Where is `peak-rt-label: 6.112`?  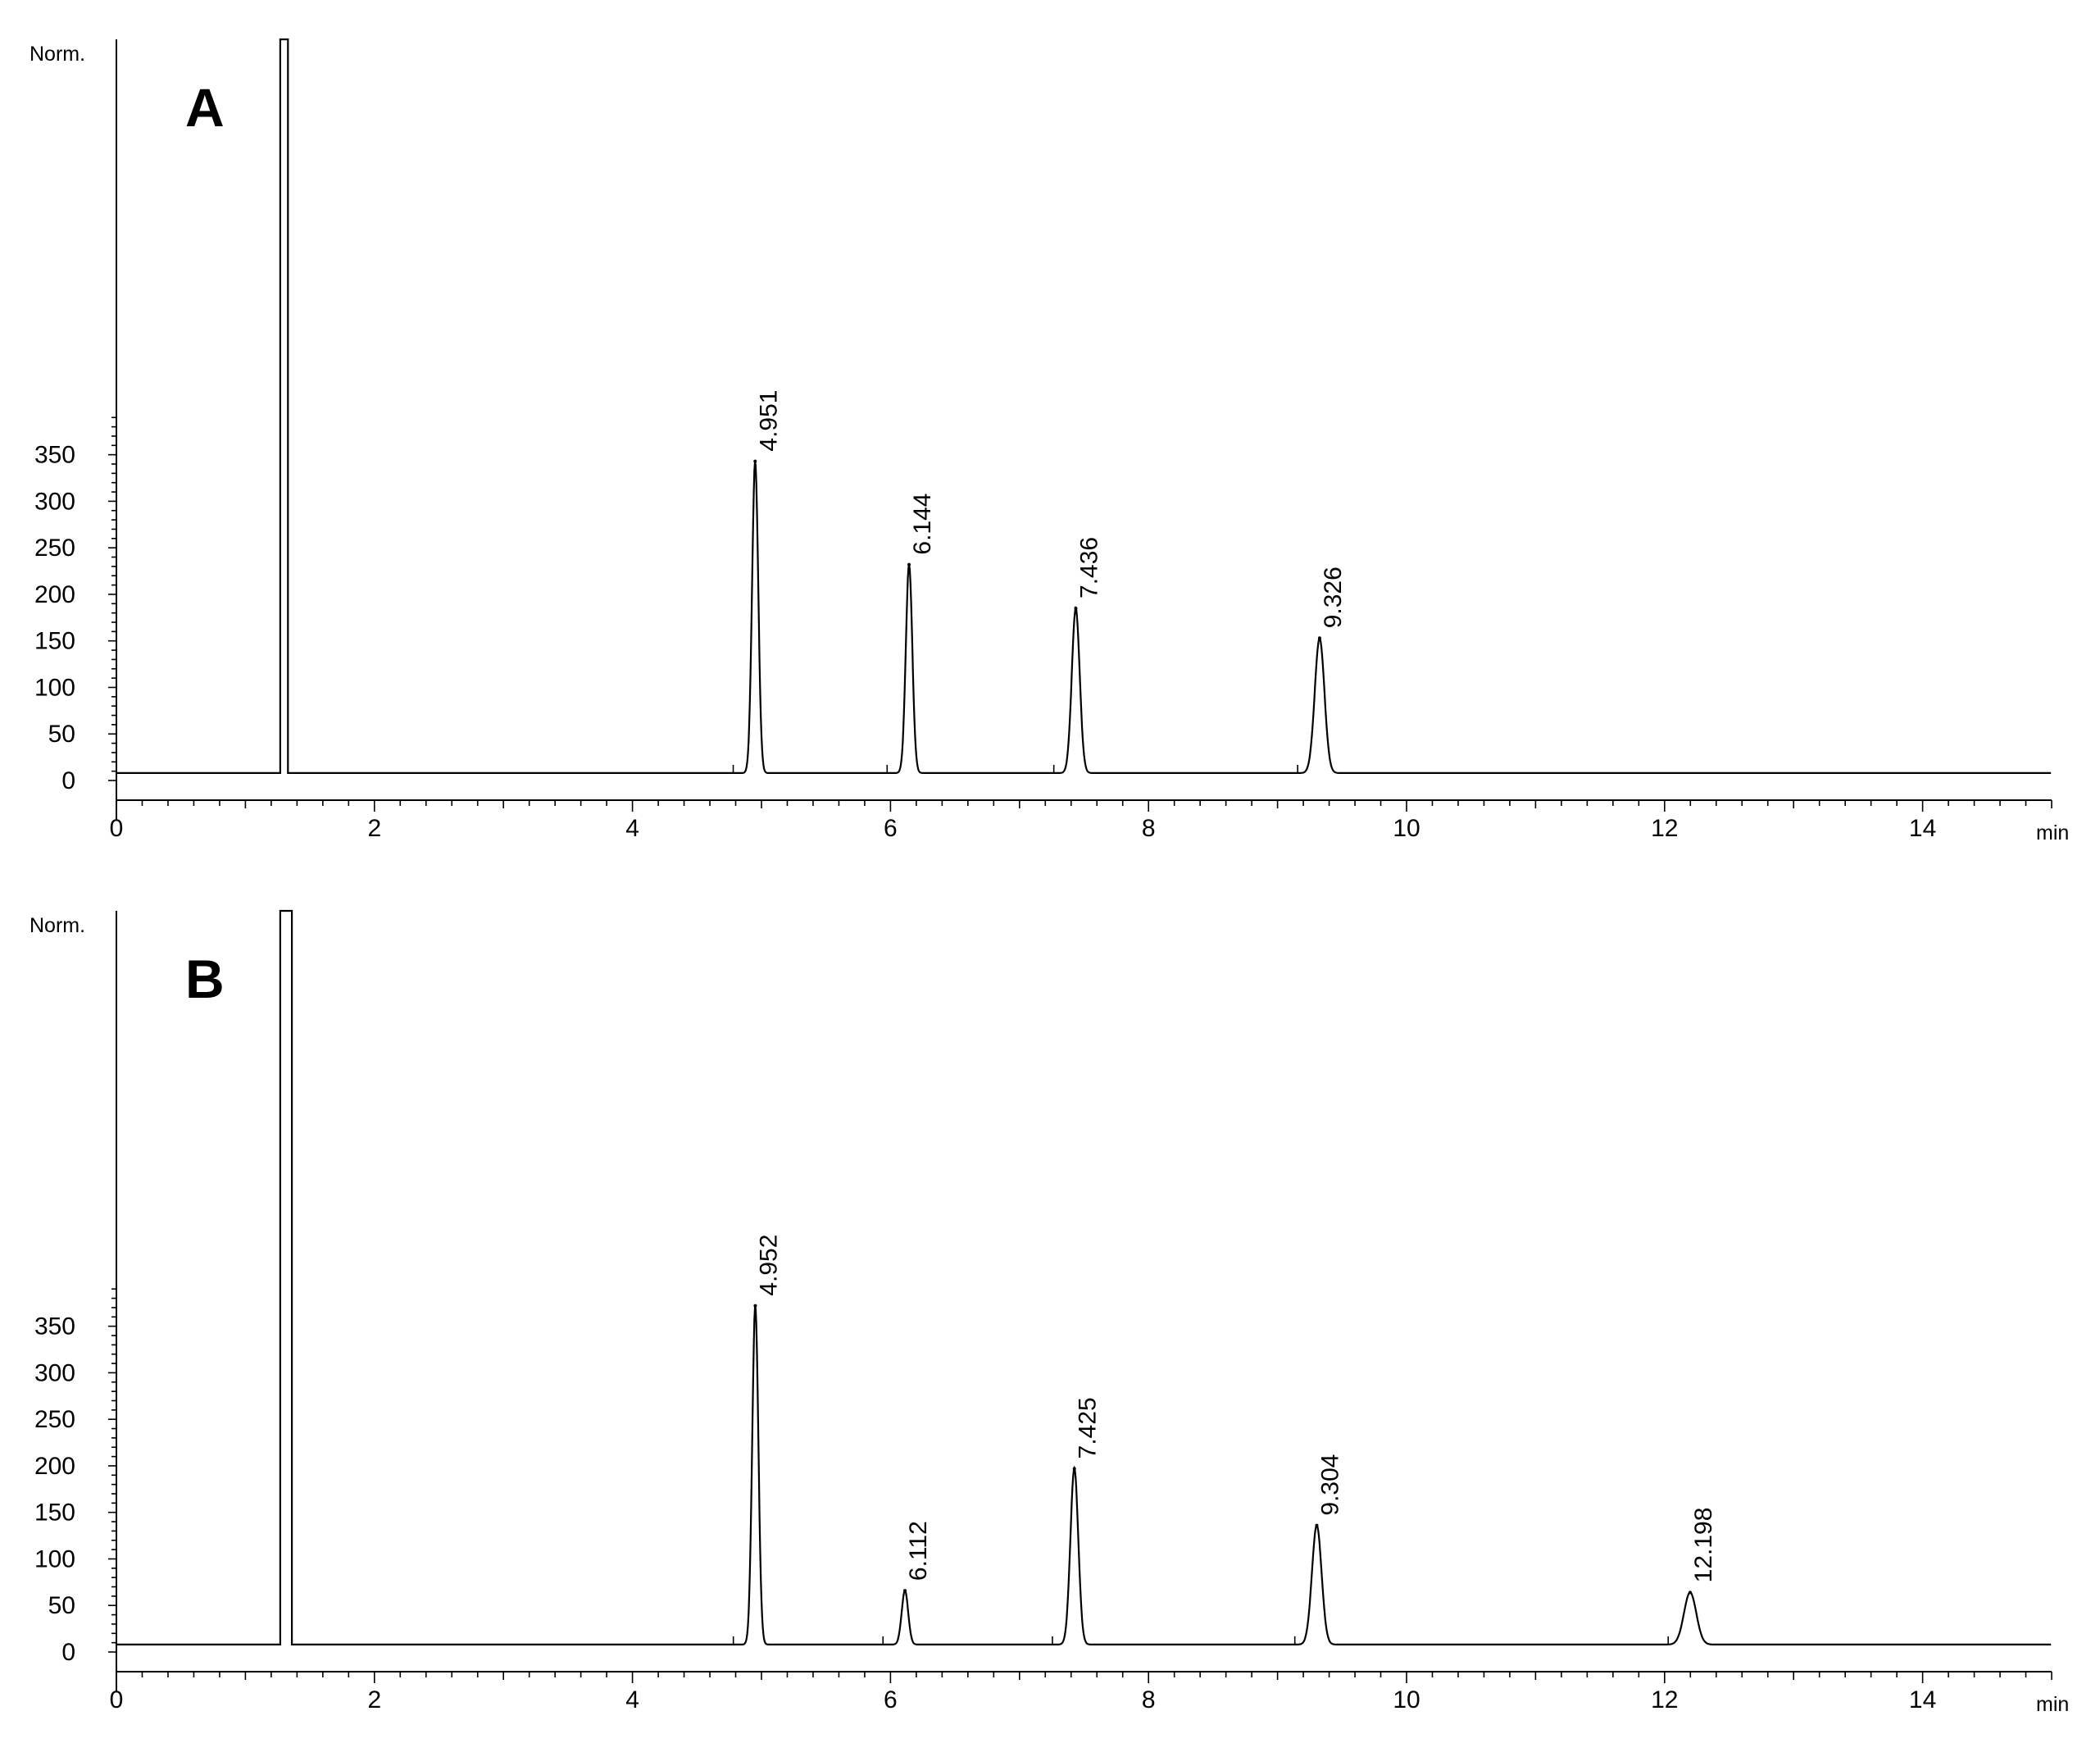
peak-rt-label: 6.112 is located at coordinates (918, 1551).